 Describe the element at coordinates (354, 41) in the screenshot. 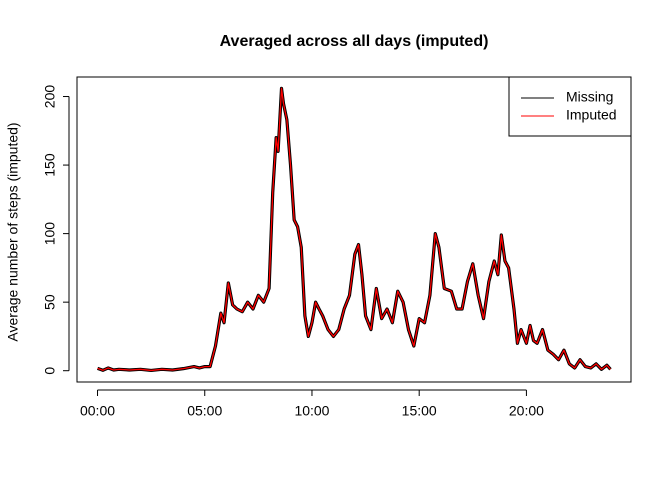

I see `chart-title: Averaged across all days (imputed)` at that location.